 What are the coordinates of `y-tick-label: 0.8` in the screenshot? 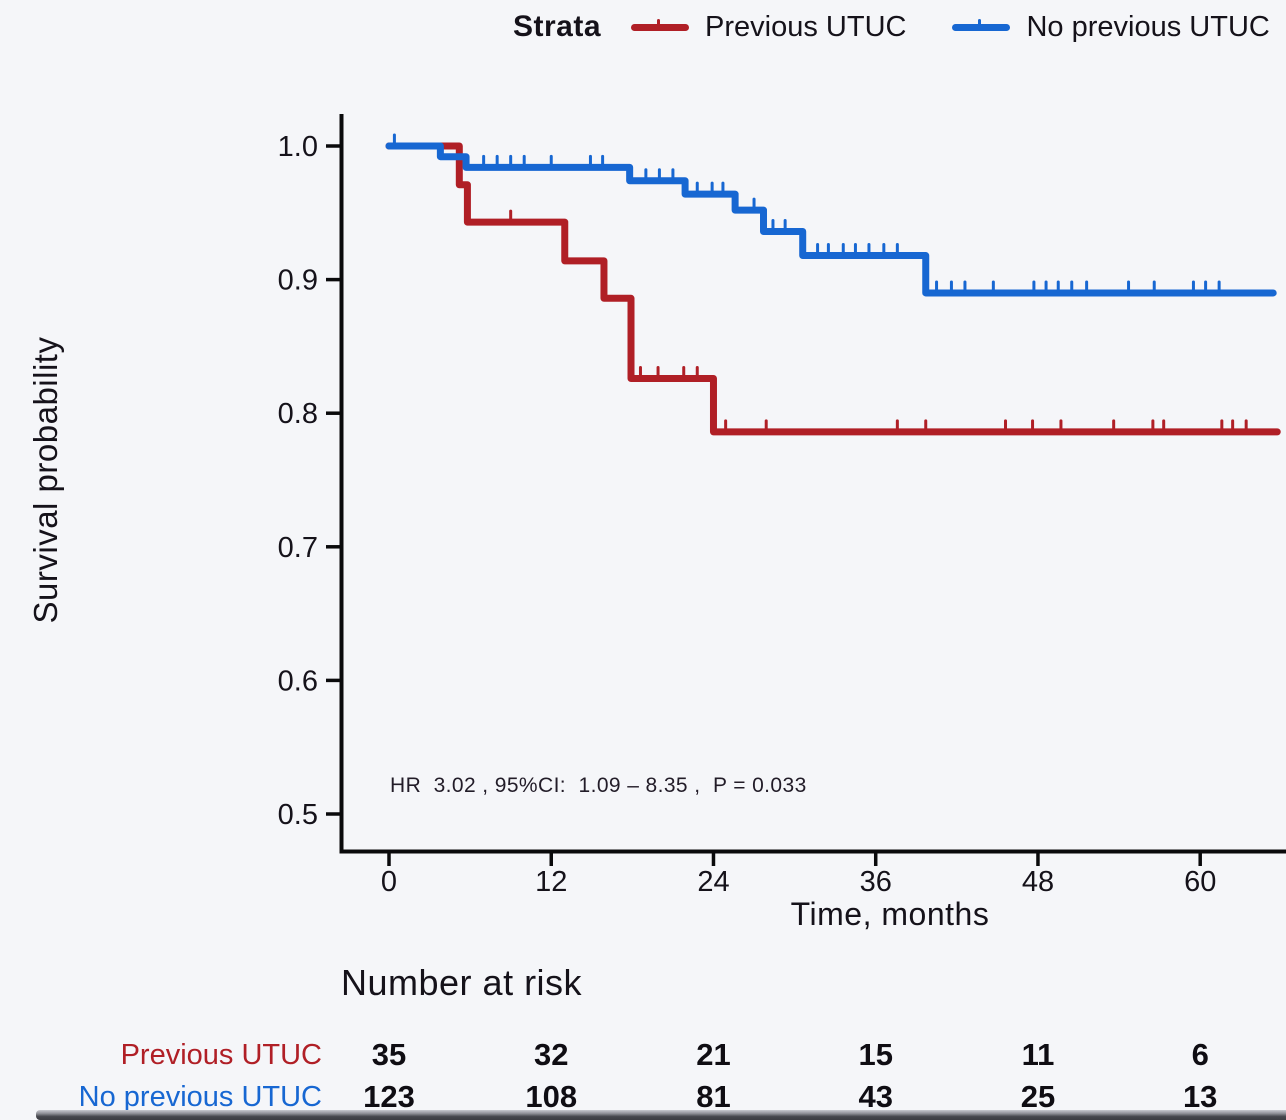 It's located at (298, 414).